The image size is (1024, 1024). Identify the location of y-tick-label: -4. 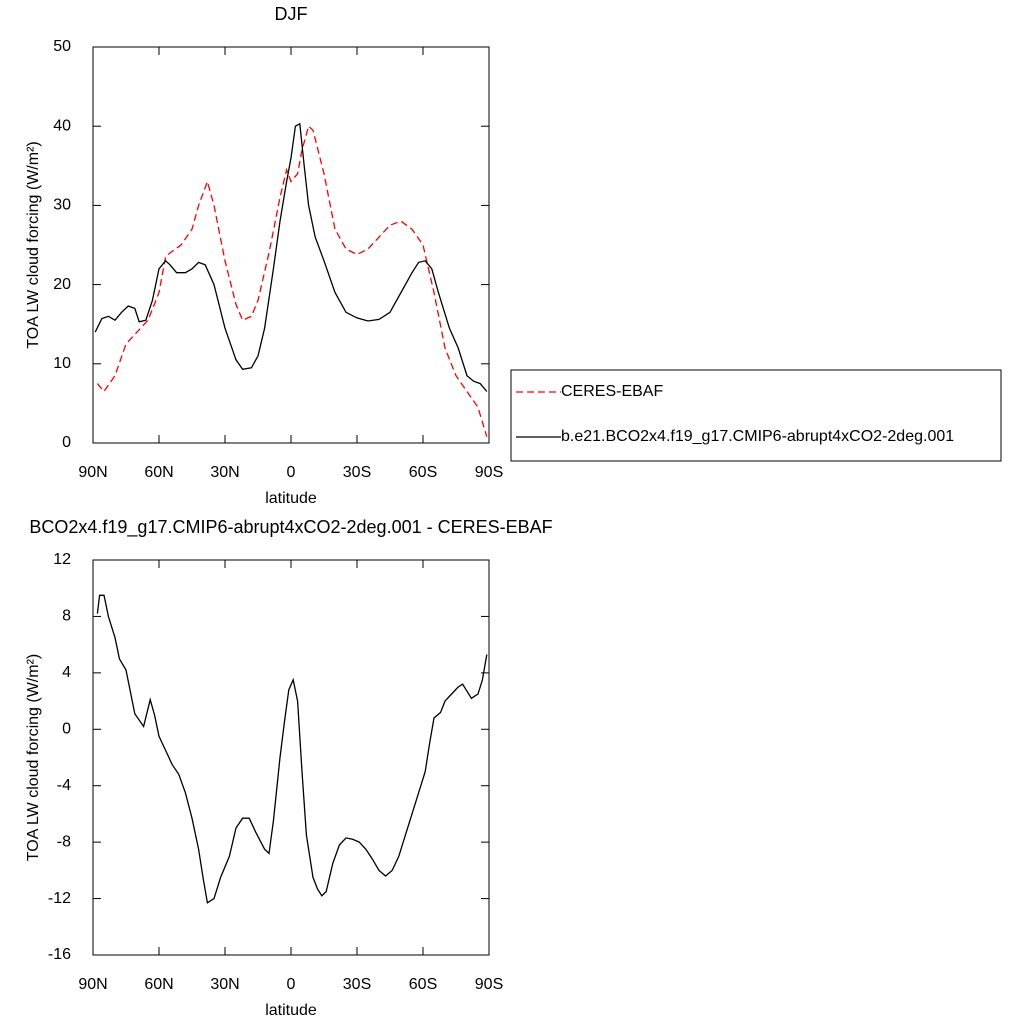
(64, 785).